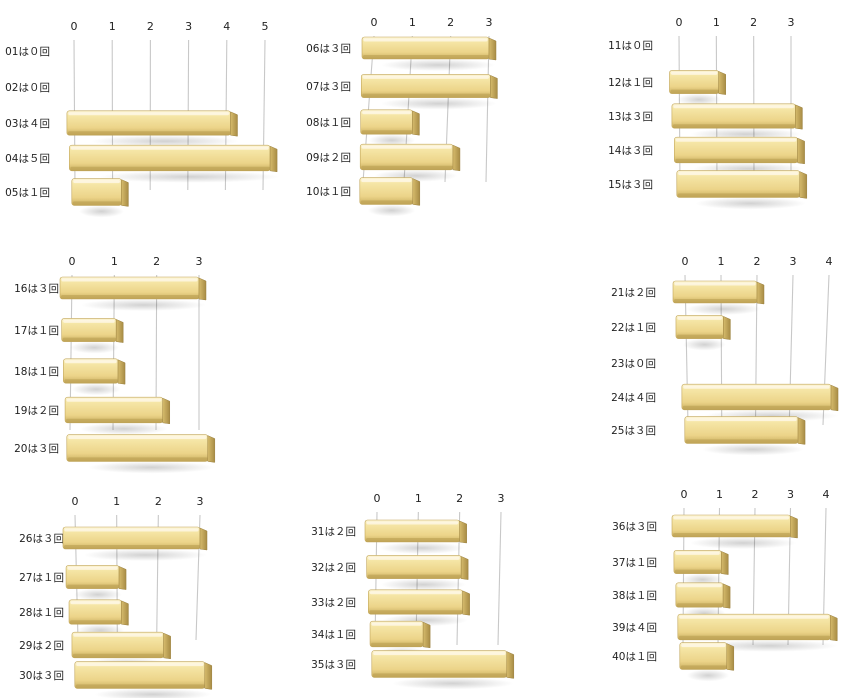  Describe the element at coordinates (333, 603) in the screenshot. I see `category-label: 33は２回` at that location.